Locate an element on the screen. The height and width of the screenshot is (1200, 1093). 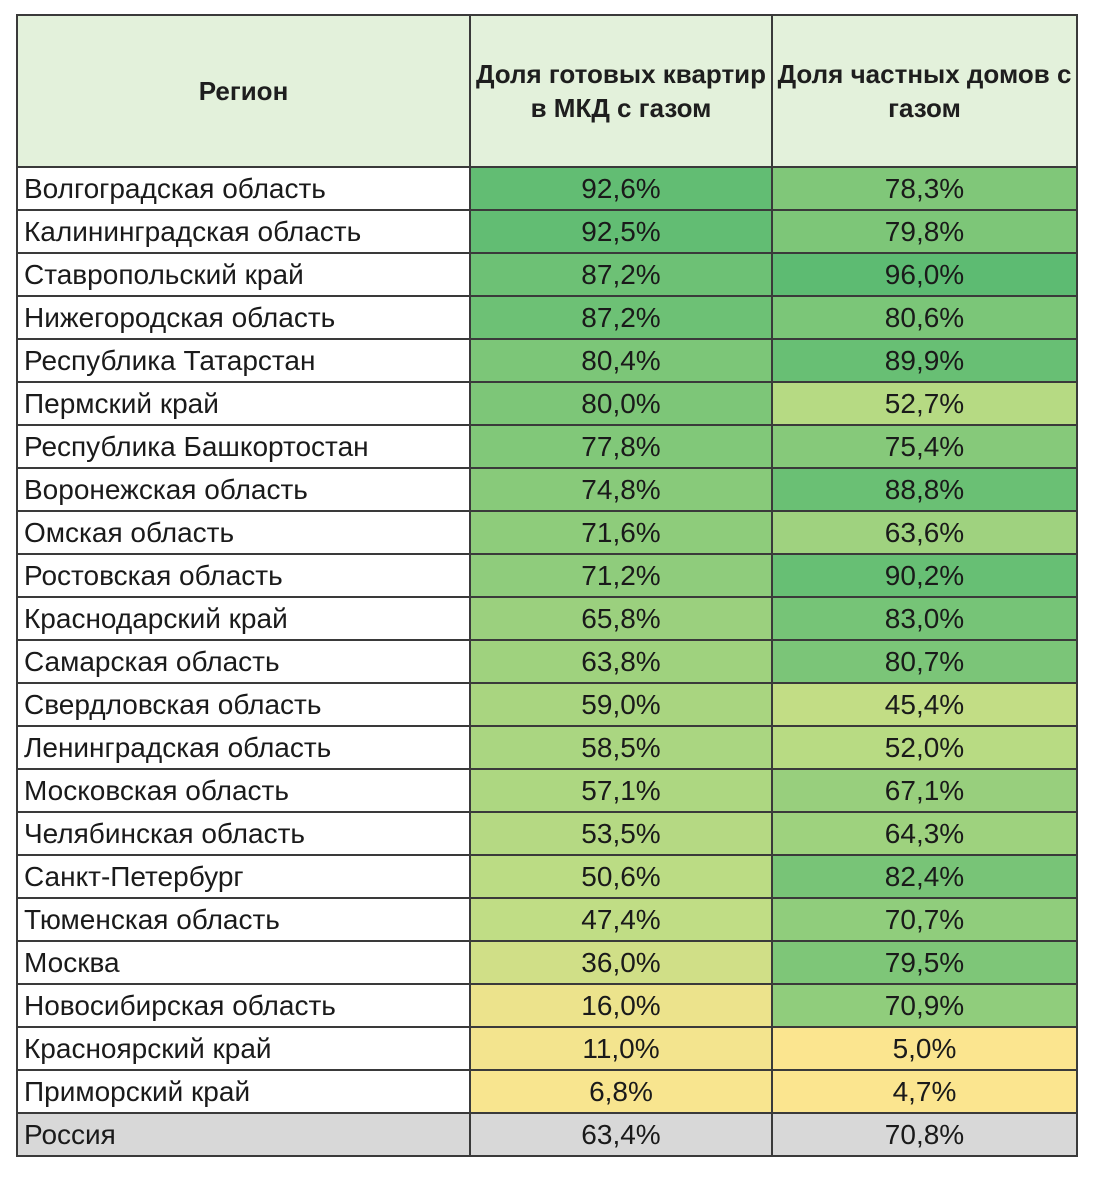
private-share-cell: 70,7% is located at coordinates (924, 919).